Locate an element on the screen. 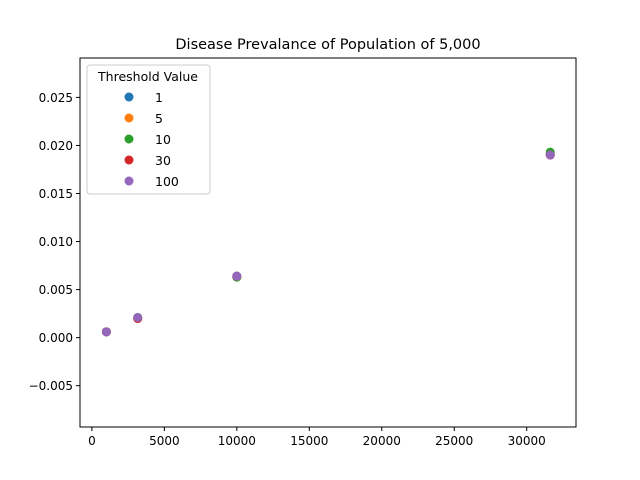  legend-label: 100 is located at coordinates (167, 181).